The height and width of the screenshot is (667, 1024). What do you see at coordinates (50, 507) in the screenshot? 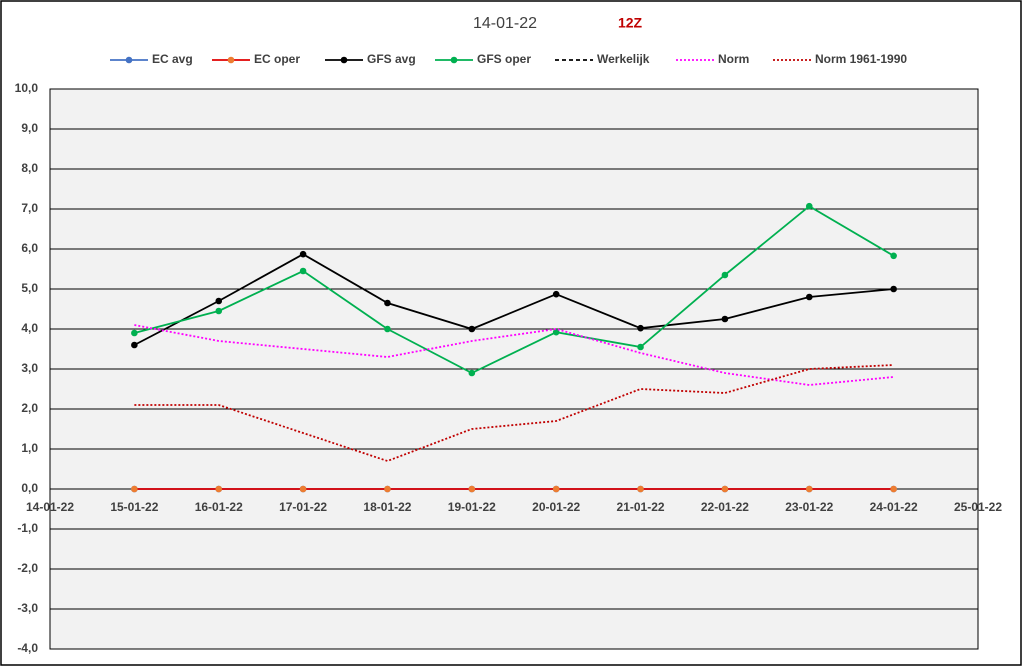
I see `x-tick-label: 14-01-22` at bounding box center [50, 507].